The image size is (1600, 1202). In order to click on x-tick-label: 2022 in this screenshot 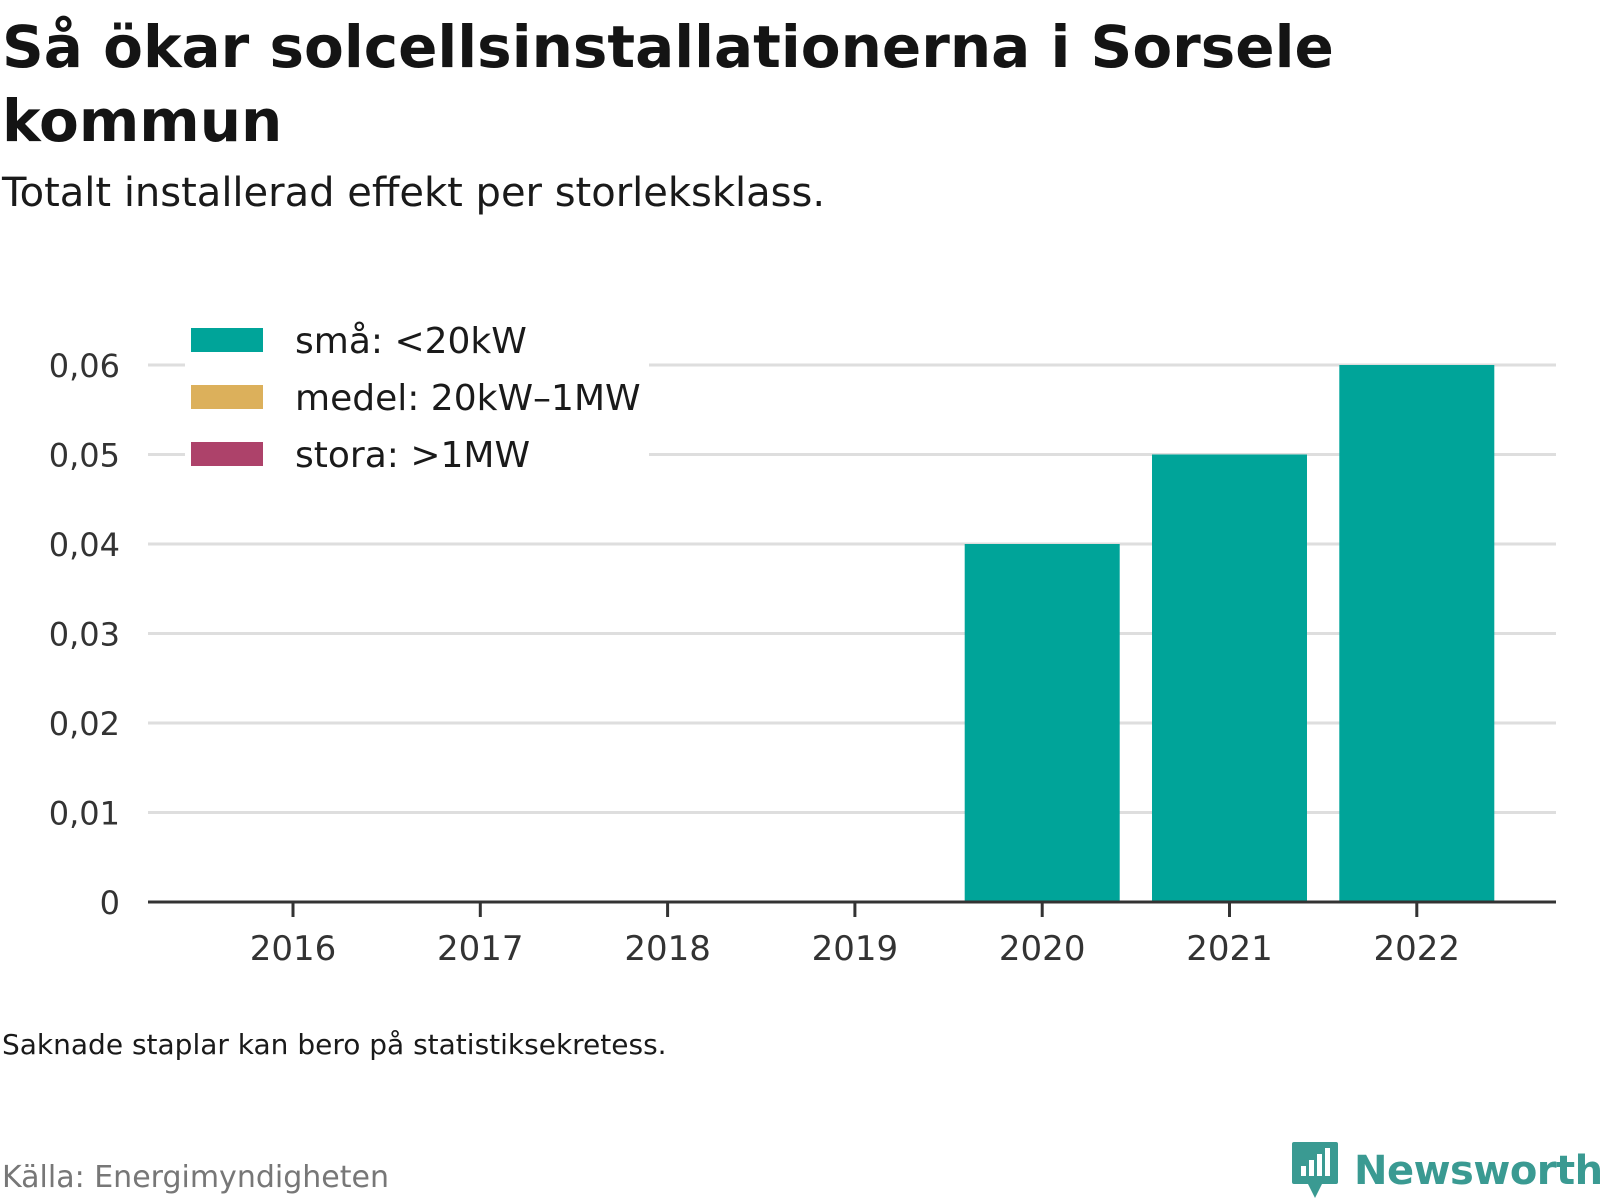, I will do `click(1417, 949)`.